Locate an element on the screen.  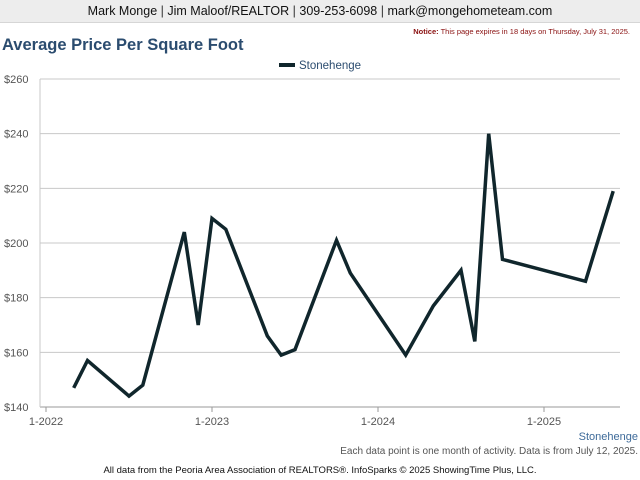
x-tick-label: 1-2025 is located at coordinates (544, 422).